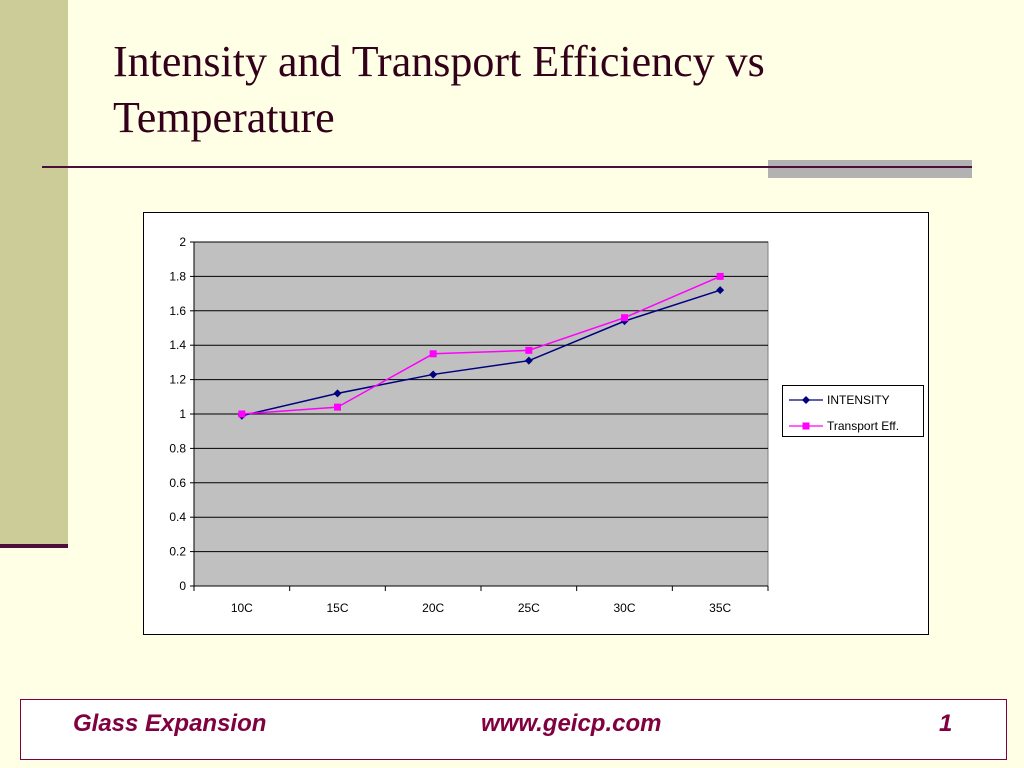 This screenshot has width=1024, height=768. Describe the element at coordinates (529, 608) in the screenshot. I see `x-tick-label: 25C` at that location.